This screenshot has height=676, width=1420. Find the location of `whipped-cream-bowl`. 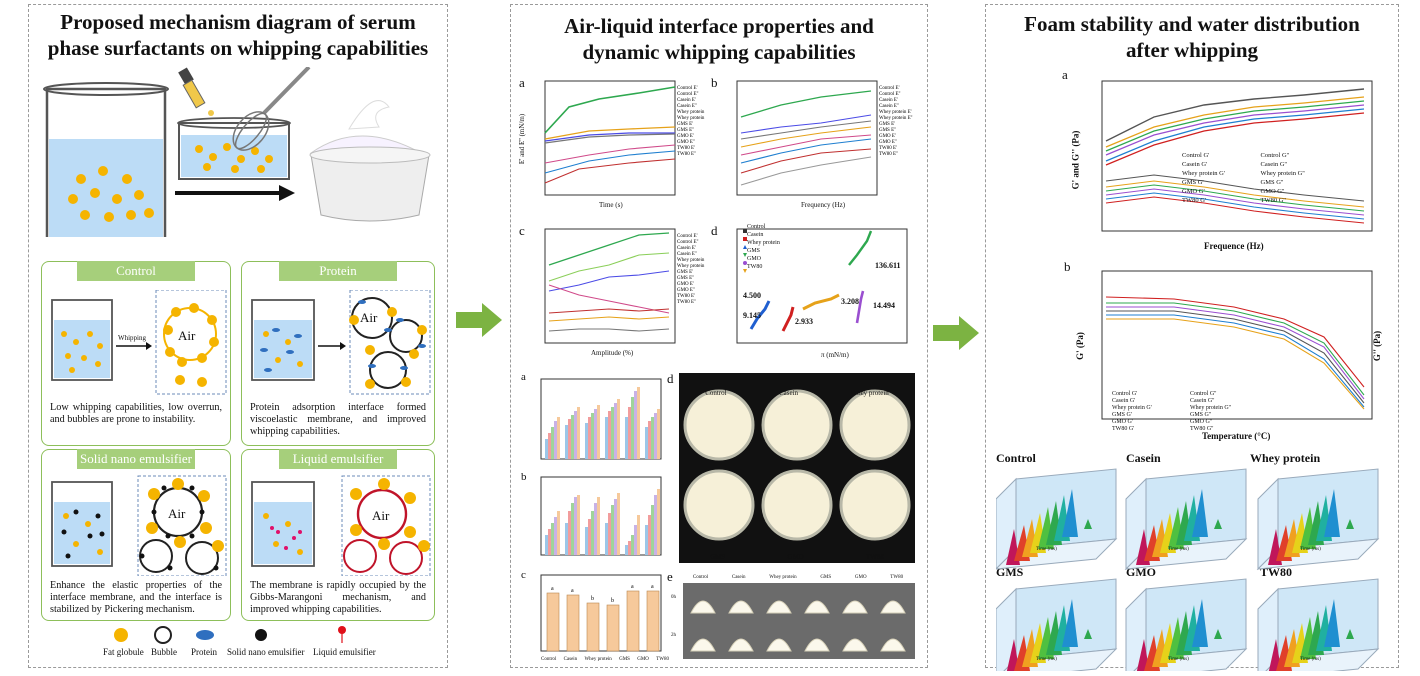

whipped-cream-bowl is located at coordinates (370, 161).